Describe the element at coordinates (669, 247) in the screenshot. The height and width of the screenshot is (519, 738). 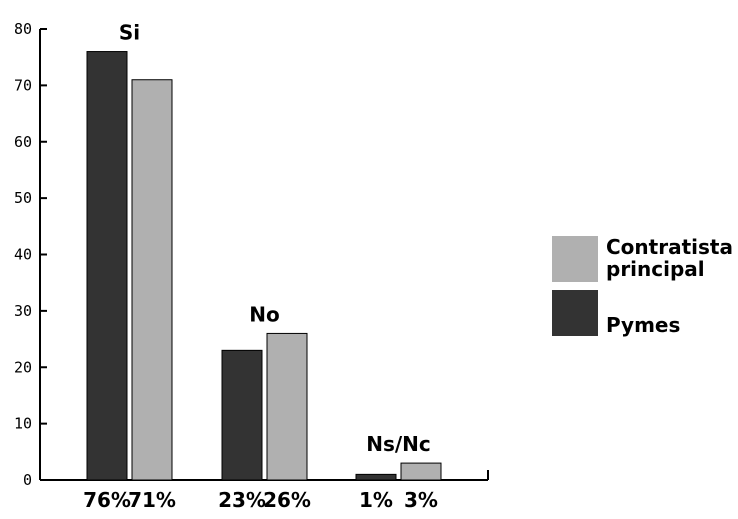
I see `legend-label: Contratista` at that location.